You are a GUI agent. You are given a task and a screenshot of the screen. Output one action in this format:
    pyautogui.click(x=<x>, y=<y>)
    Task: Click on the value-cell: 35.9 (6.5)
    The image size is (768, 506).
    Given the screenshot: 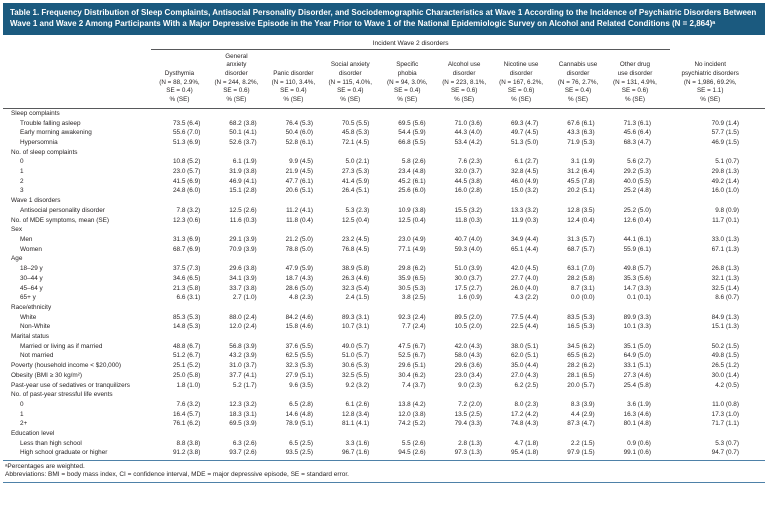 What is the action you would take?
    pyautogui.click(x=412, y=278)
    